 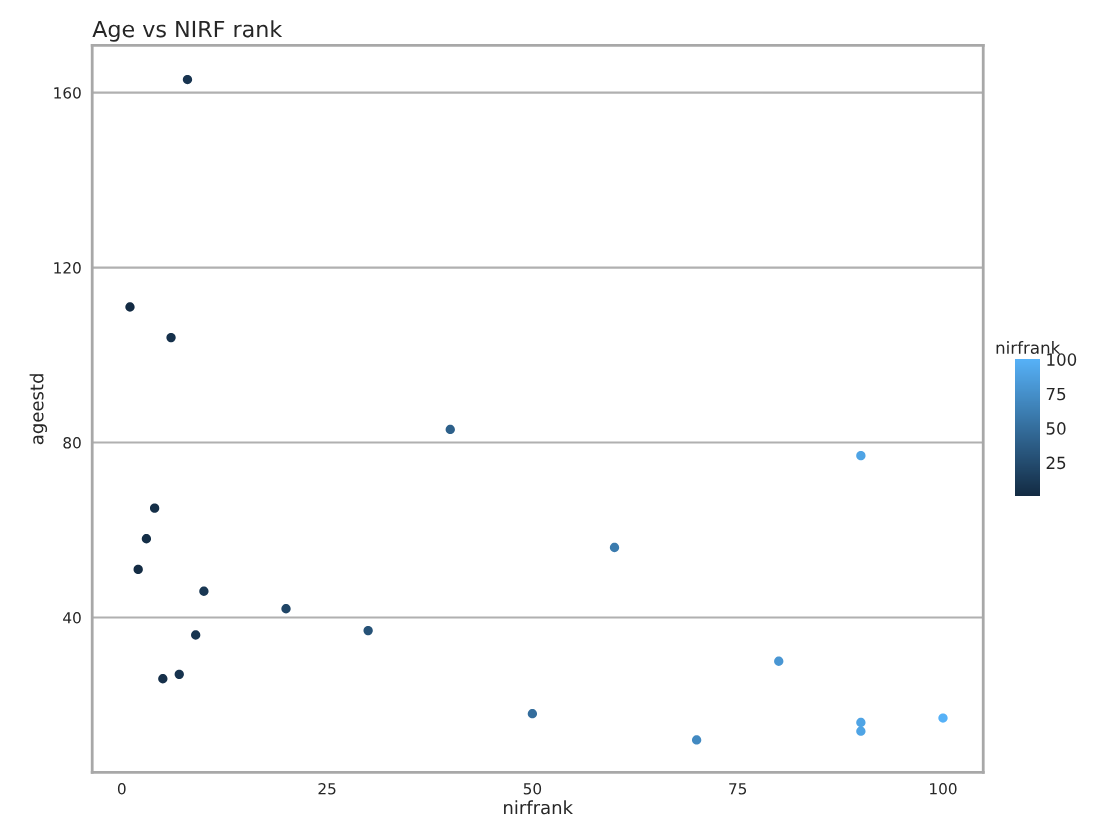 What do you see at coordinates (1028, 347) in the screenshot?
I see `color-bar-title: nirfrank` at bounding box center [1028, 347].